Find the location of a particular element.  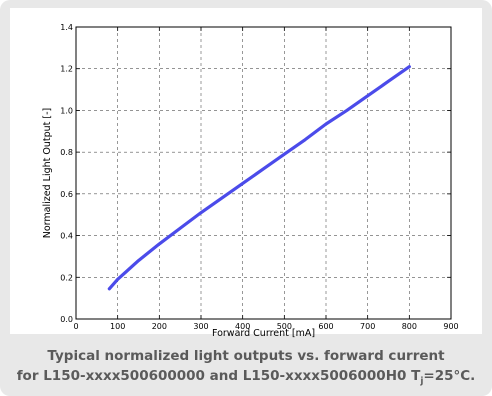

y-tick-label: 0.0 is located at coordinates (66, 319).